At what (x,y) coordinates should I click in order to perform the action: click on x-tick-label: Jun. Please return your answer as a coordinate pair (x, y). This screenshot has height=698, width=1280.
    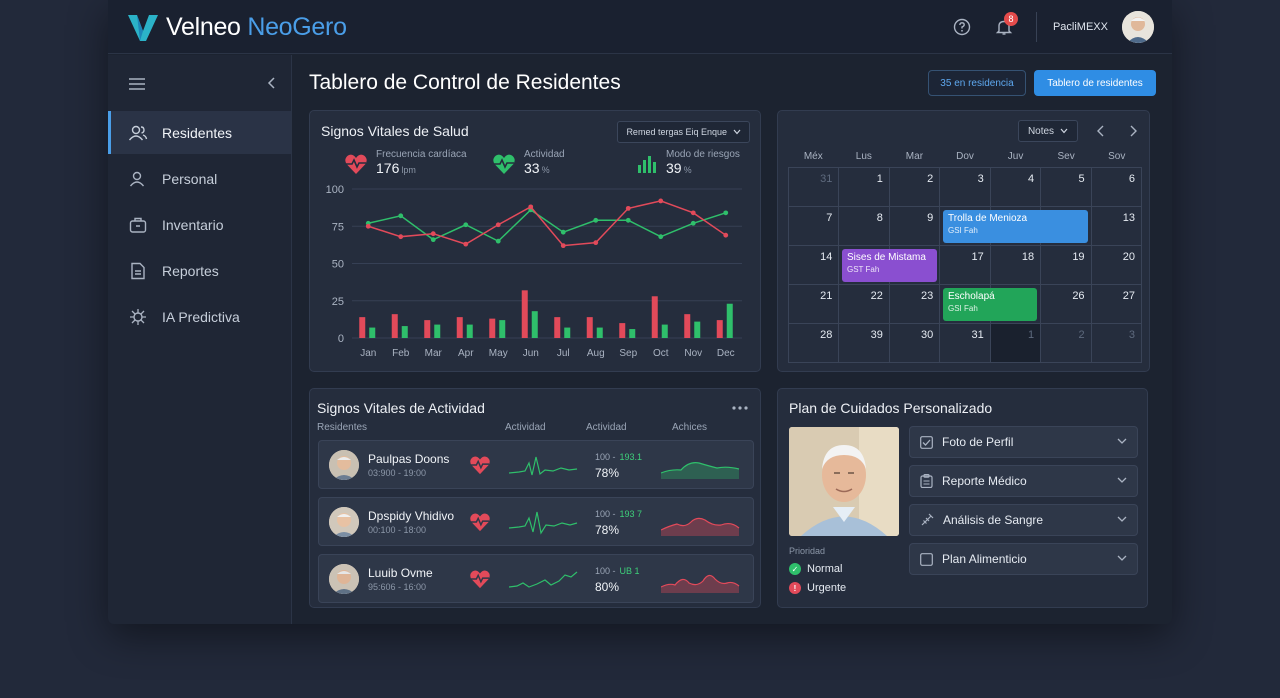
    Looking at the image, I should click on (531, 353).